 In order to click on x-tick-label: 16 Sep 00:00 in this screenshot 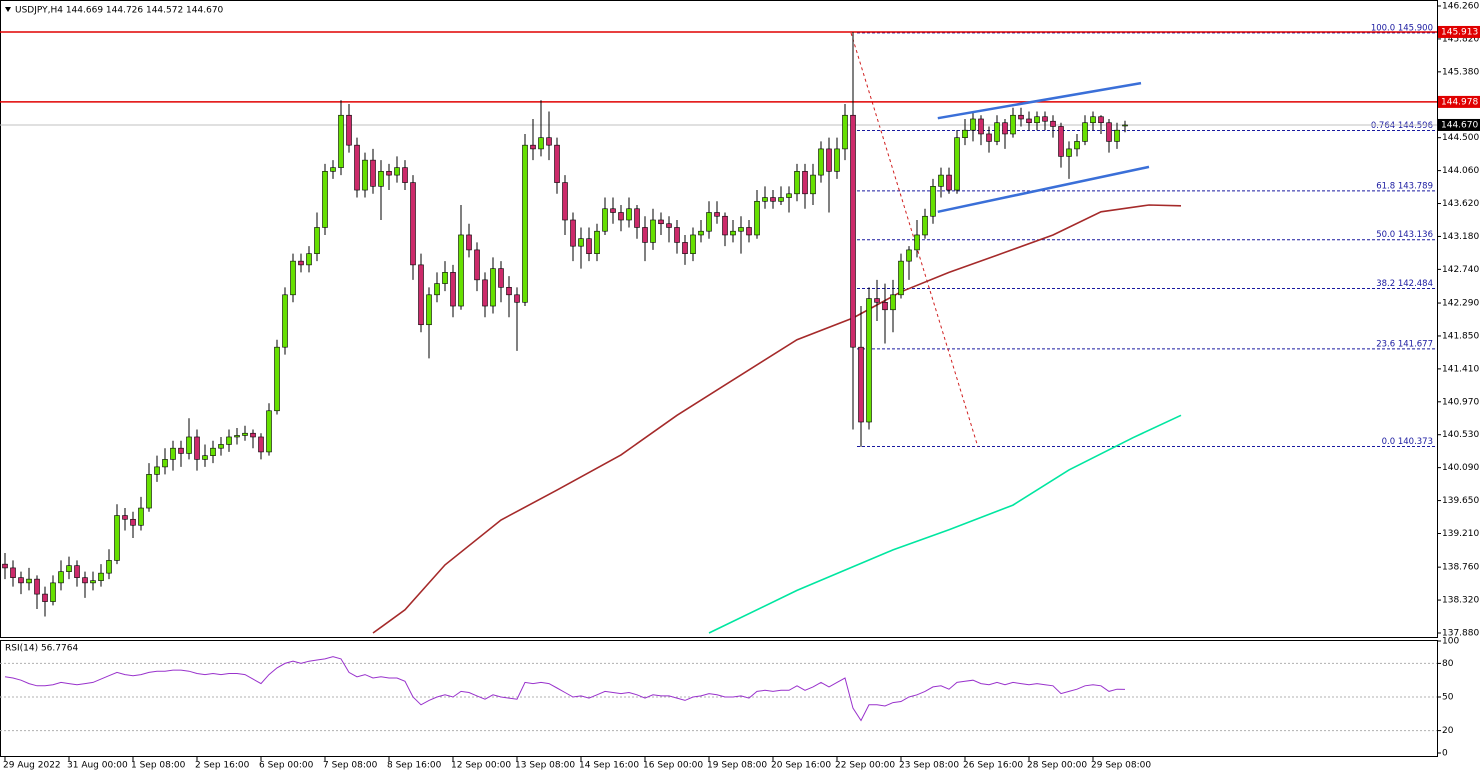, I will do `click(673, 766)`.